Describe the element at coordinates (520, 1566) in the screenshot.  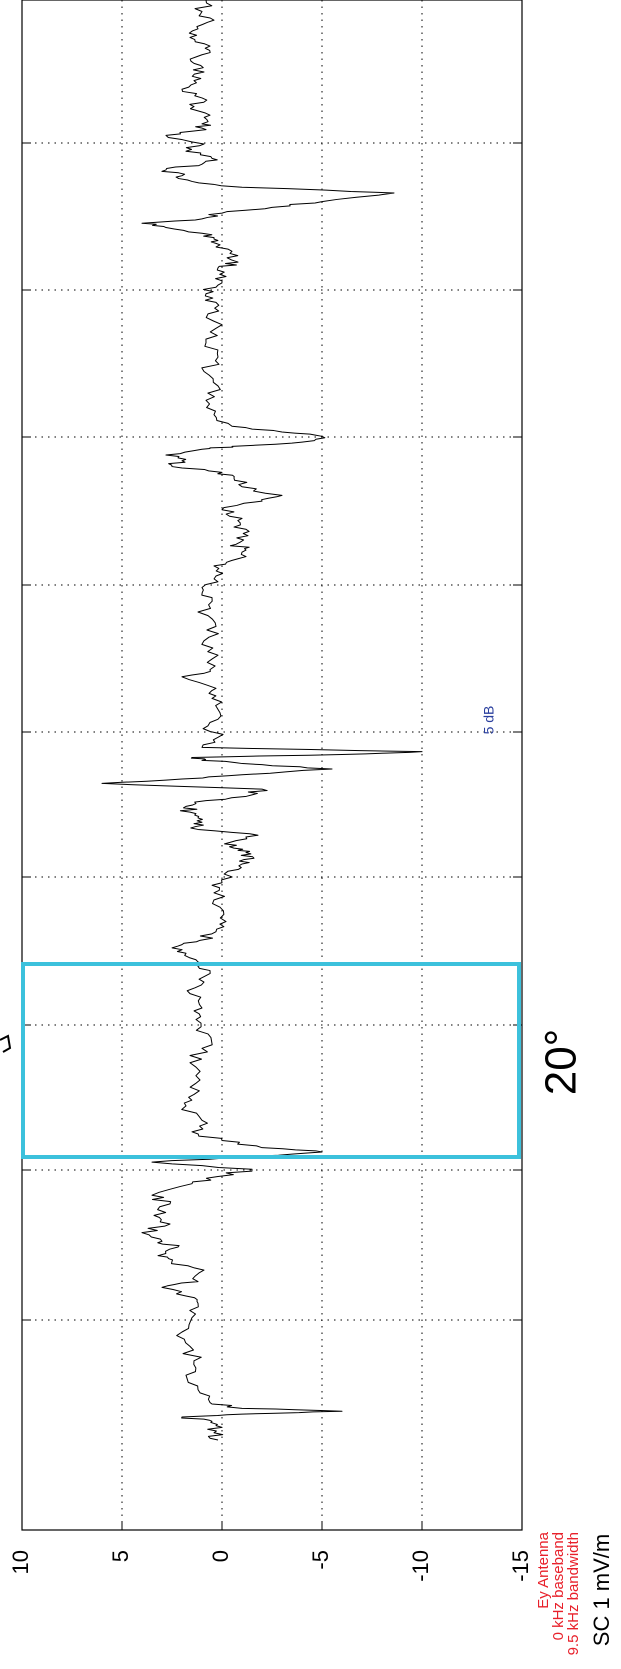
I see `y-tick-label: -15` at that location.